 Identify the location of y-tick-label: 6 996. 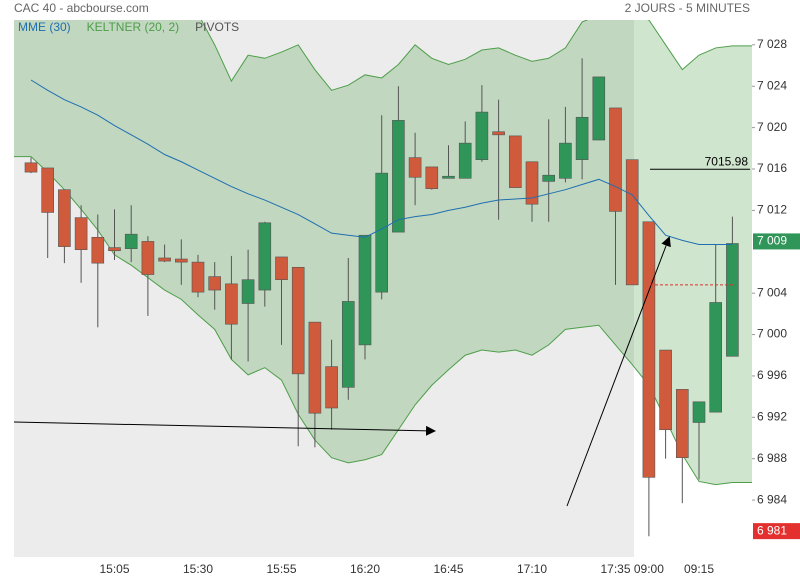
(772, 375).